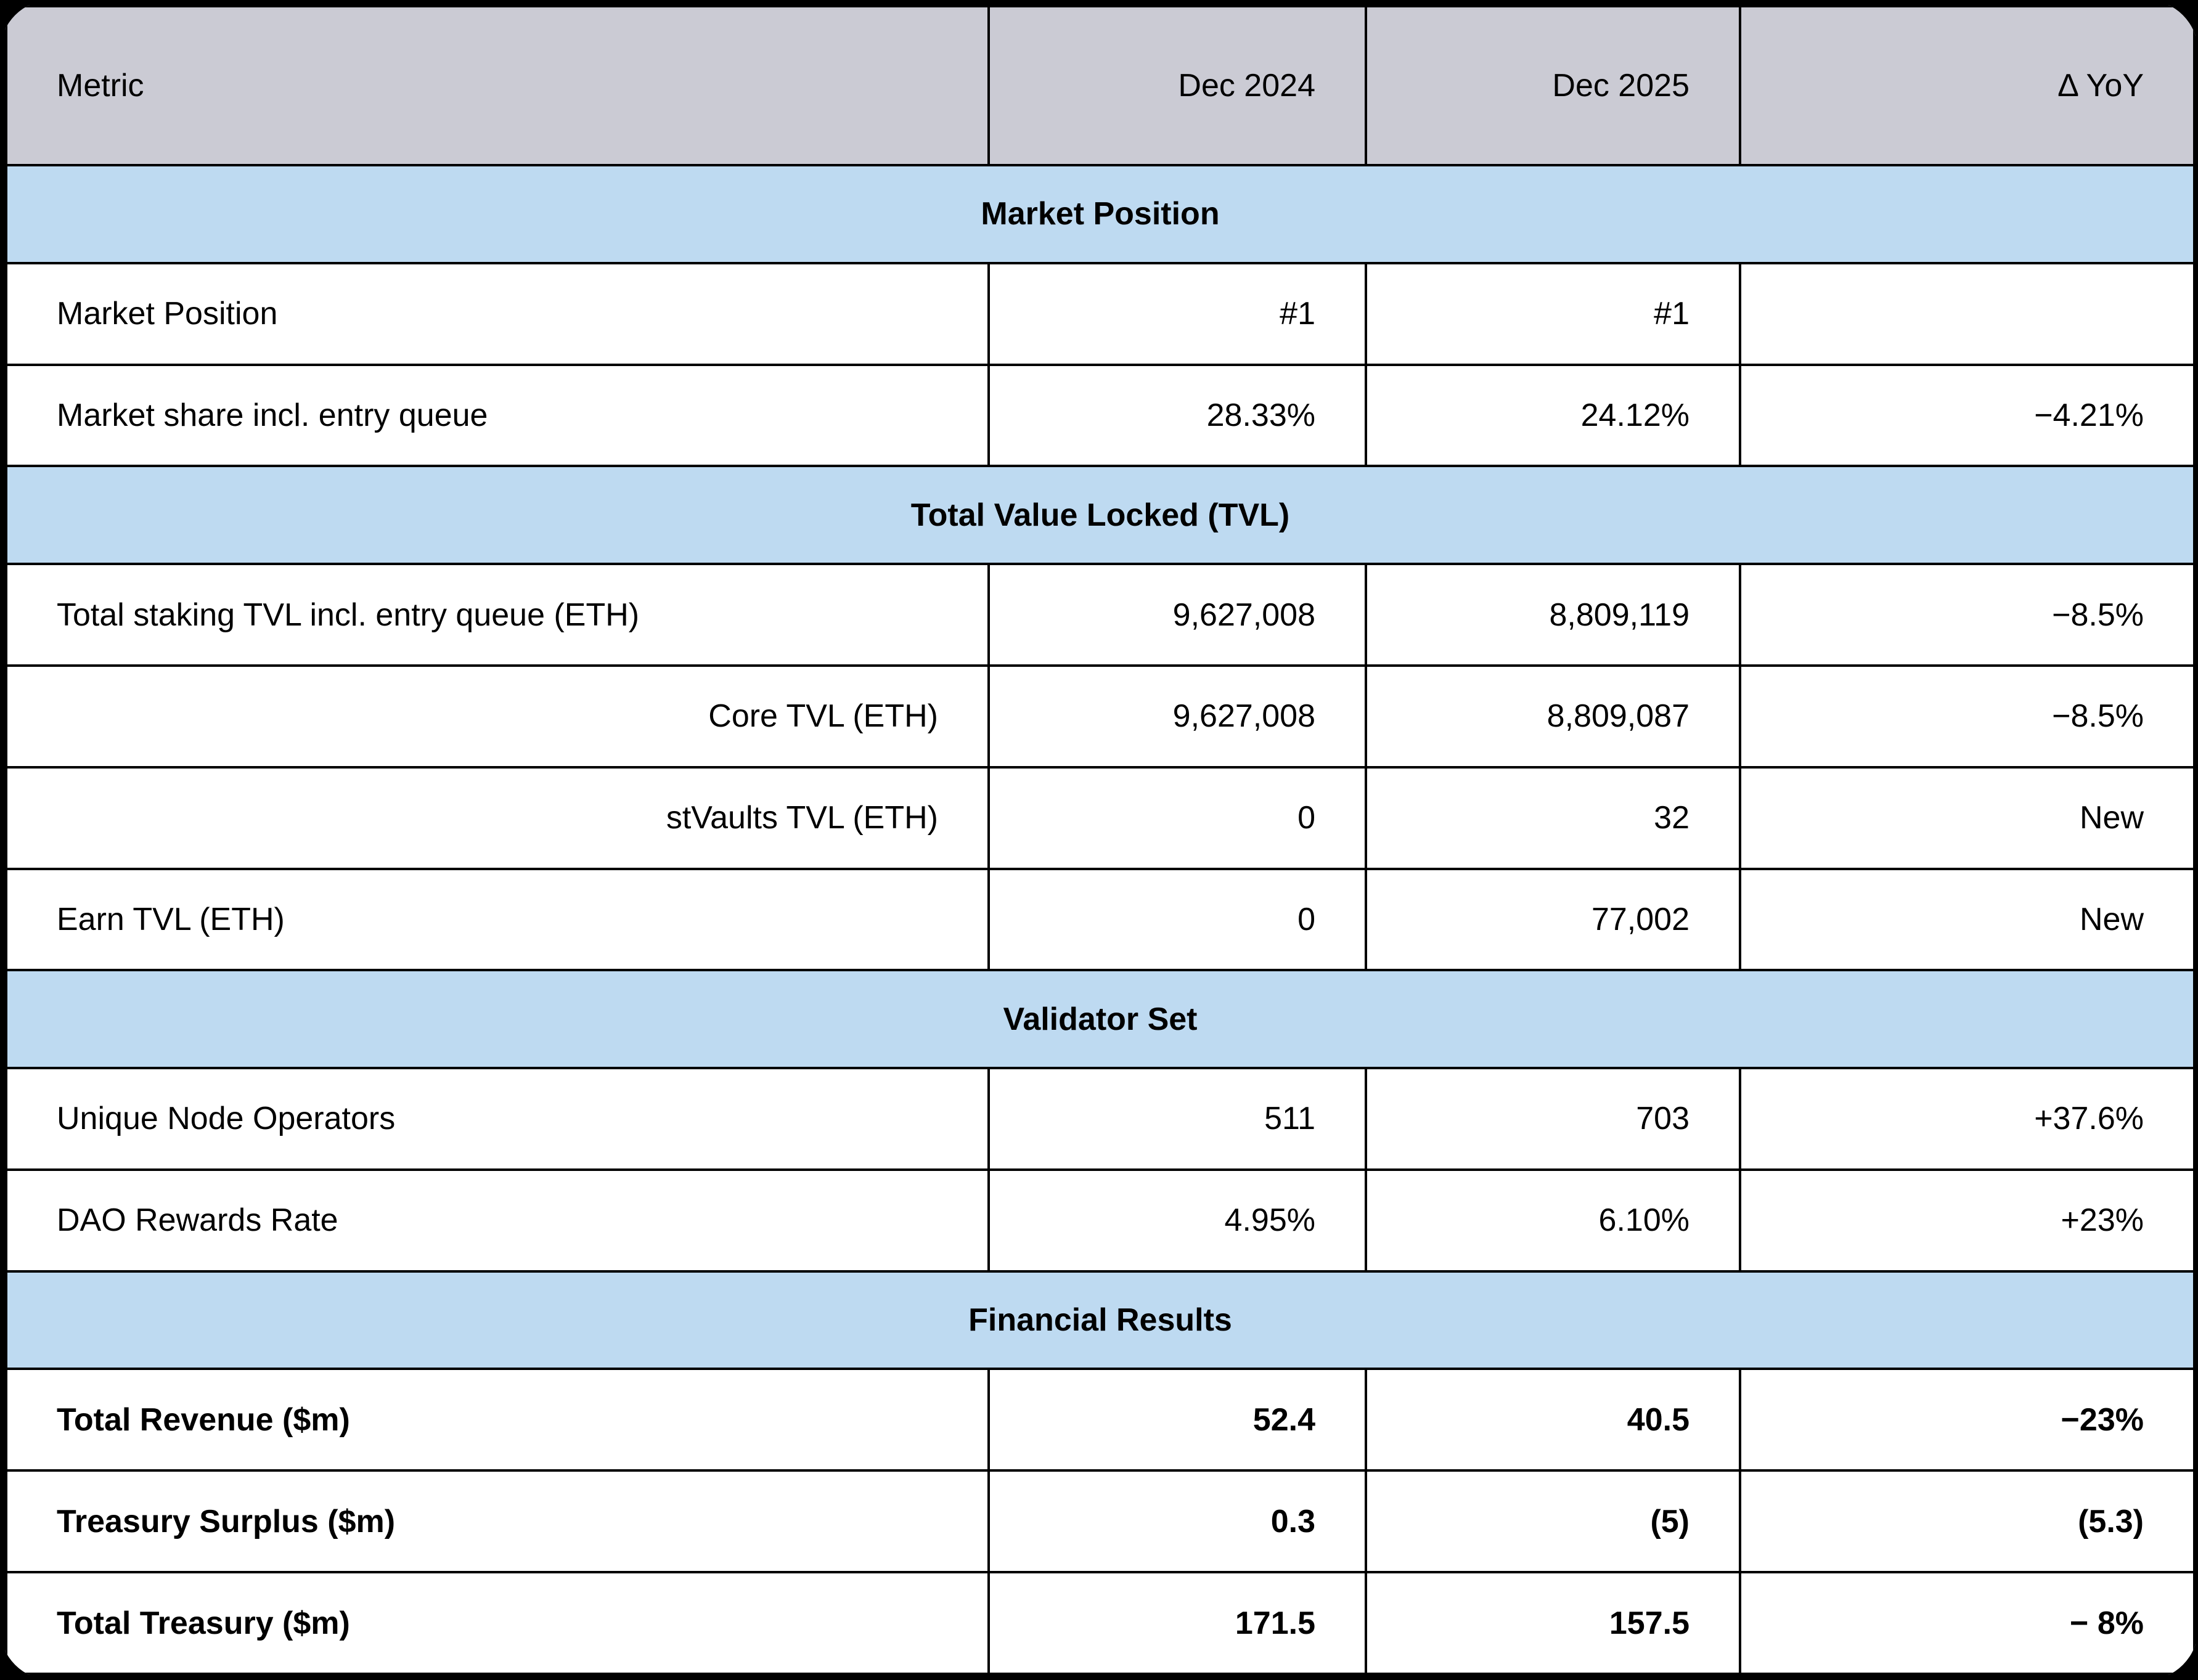 The image size is (2198, 1680). I want to click on table-row: stVaults TVL (ETH) 0 32 New, so click(1100, 817).